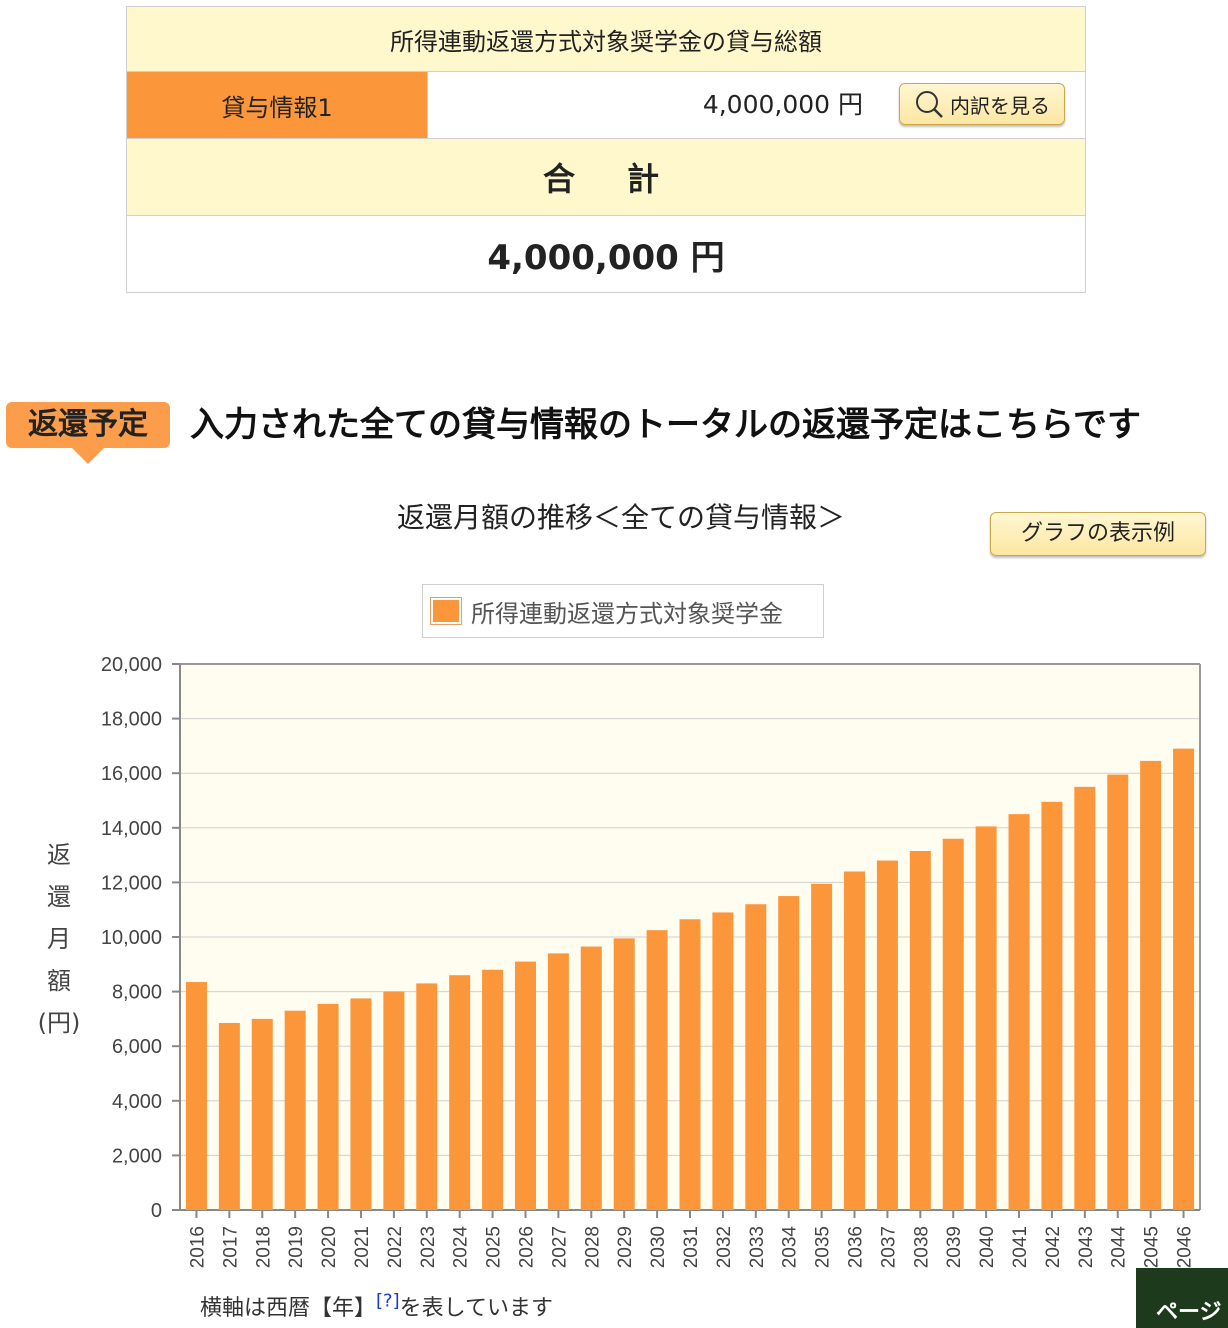  Describe the element at coordinates (782, 104) in the screenshot. I see `loan-info-amount: 4,000,000 円` at that location.